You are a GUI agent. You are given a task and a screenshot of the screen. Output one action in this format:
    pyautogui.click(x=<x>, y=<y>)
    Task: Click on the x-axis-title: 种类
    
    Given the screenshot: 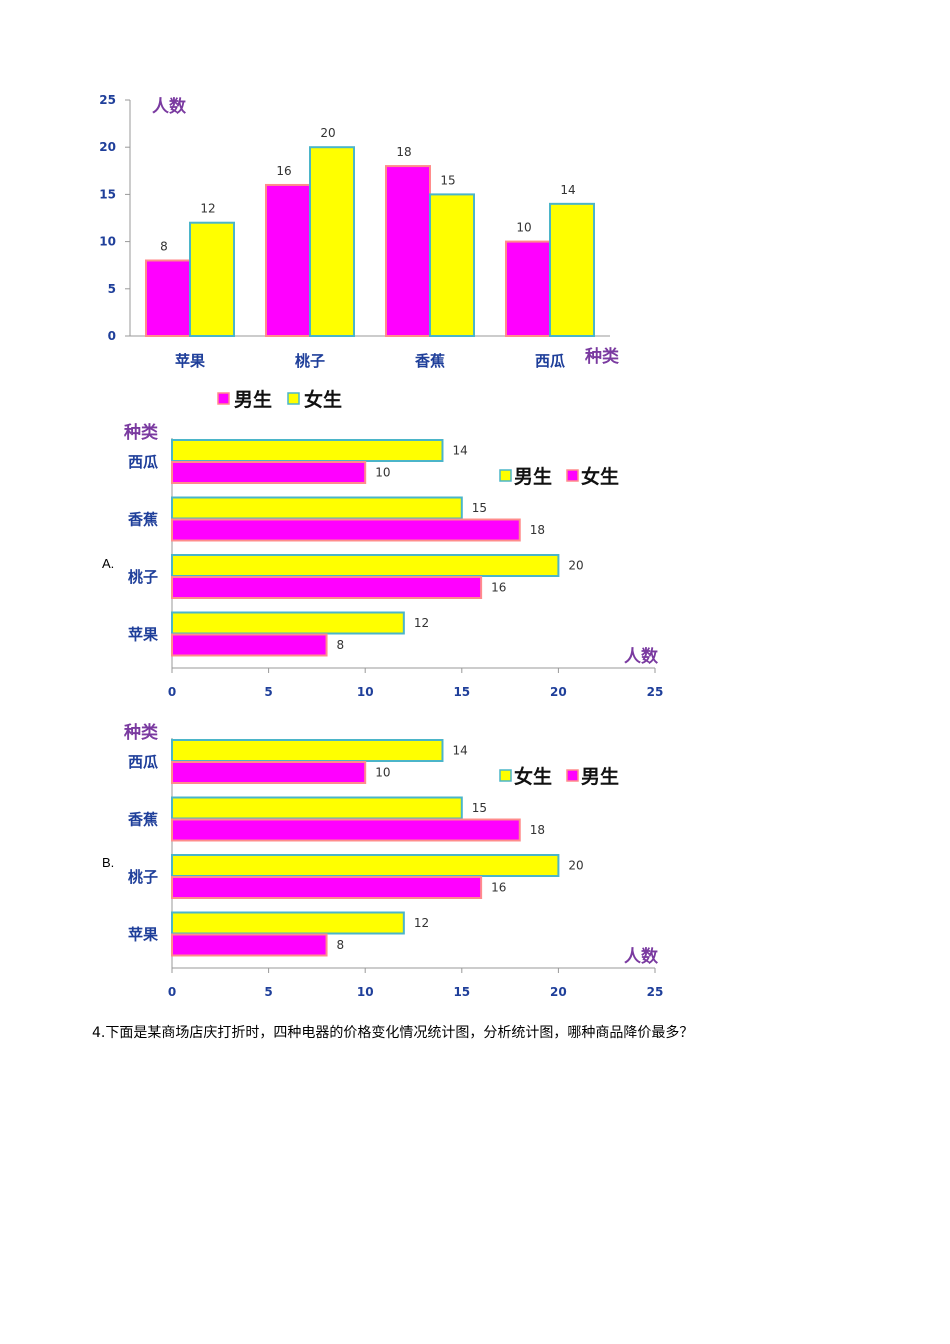 What is the action you would take?
    pyautogui.click(x=602, y=356)
    